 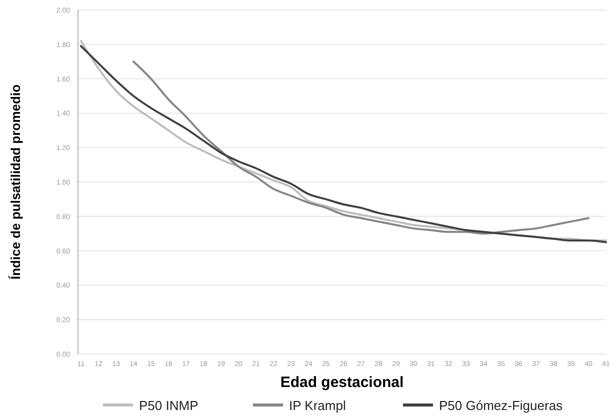 I want to click on y-axis-title: Índice de pulsatilidad promedio, so click(x=15, y=182).